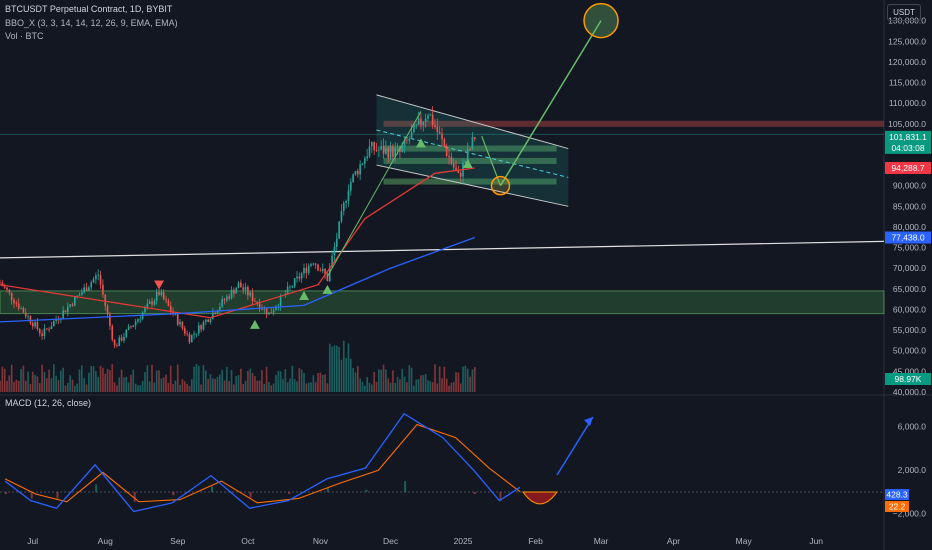 The image size is (932, 550). Describe the element at coordinates (467, 163) in the screenshot. I see `buy-signal-marker` at that location.